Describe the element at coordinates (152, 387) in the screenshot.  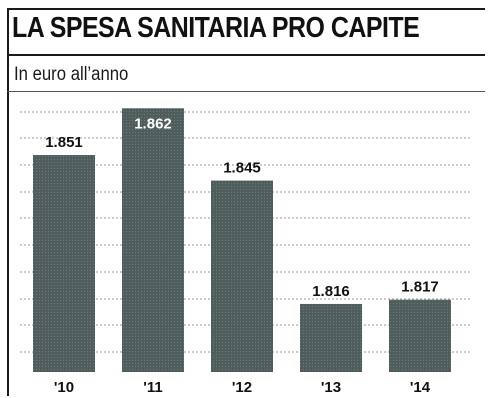
I see `x-tick-label-1: '11` at that location.